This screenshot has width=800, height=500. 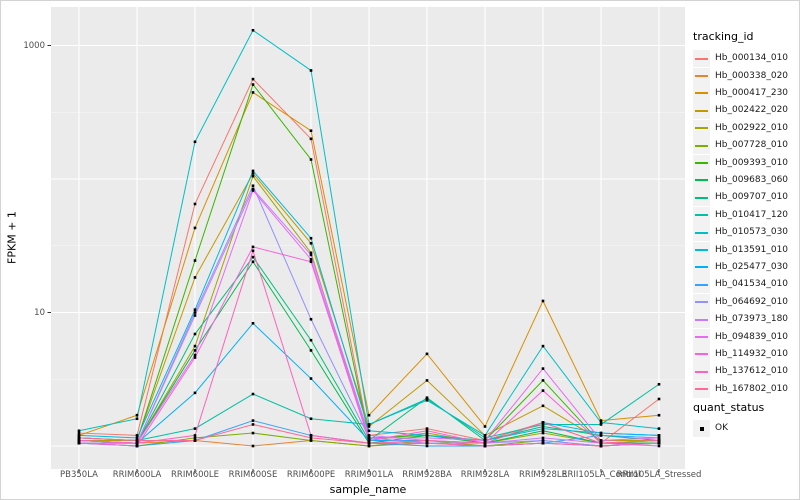 I want to click on legend-label: Hb_094839_010, so click(x=752, y=336).